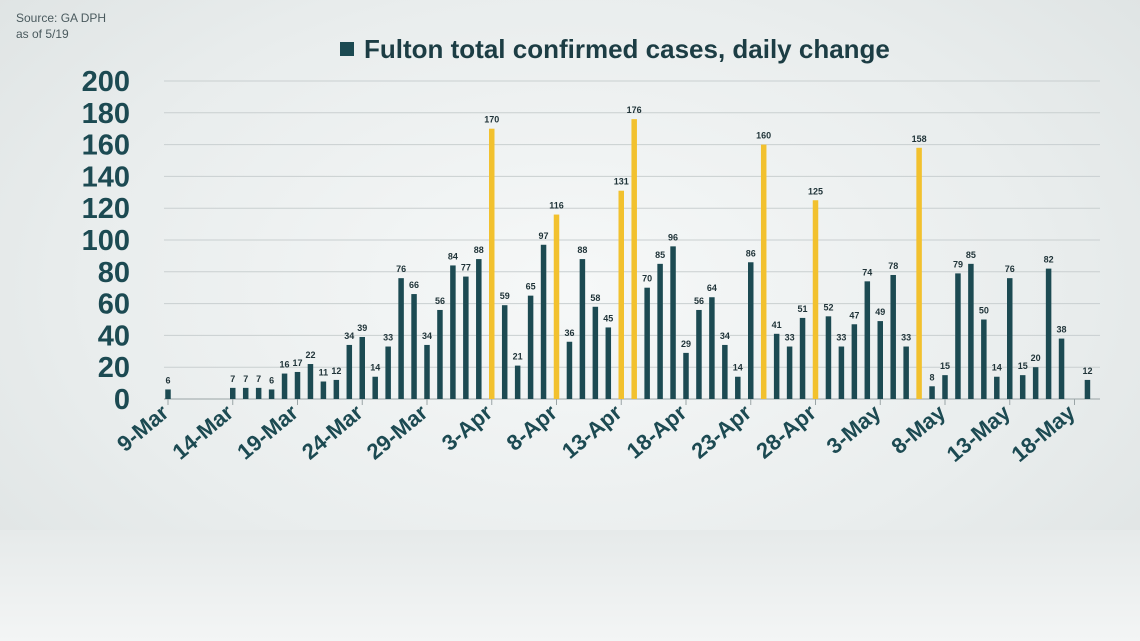  I want to click on data-label: 76, so click(1010, 269).